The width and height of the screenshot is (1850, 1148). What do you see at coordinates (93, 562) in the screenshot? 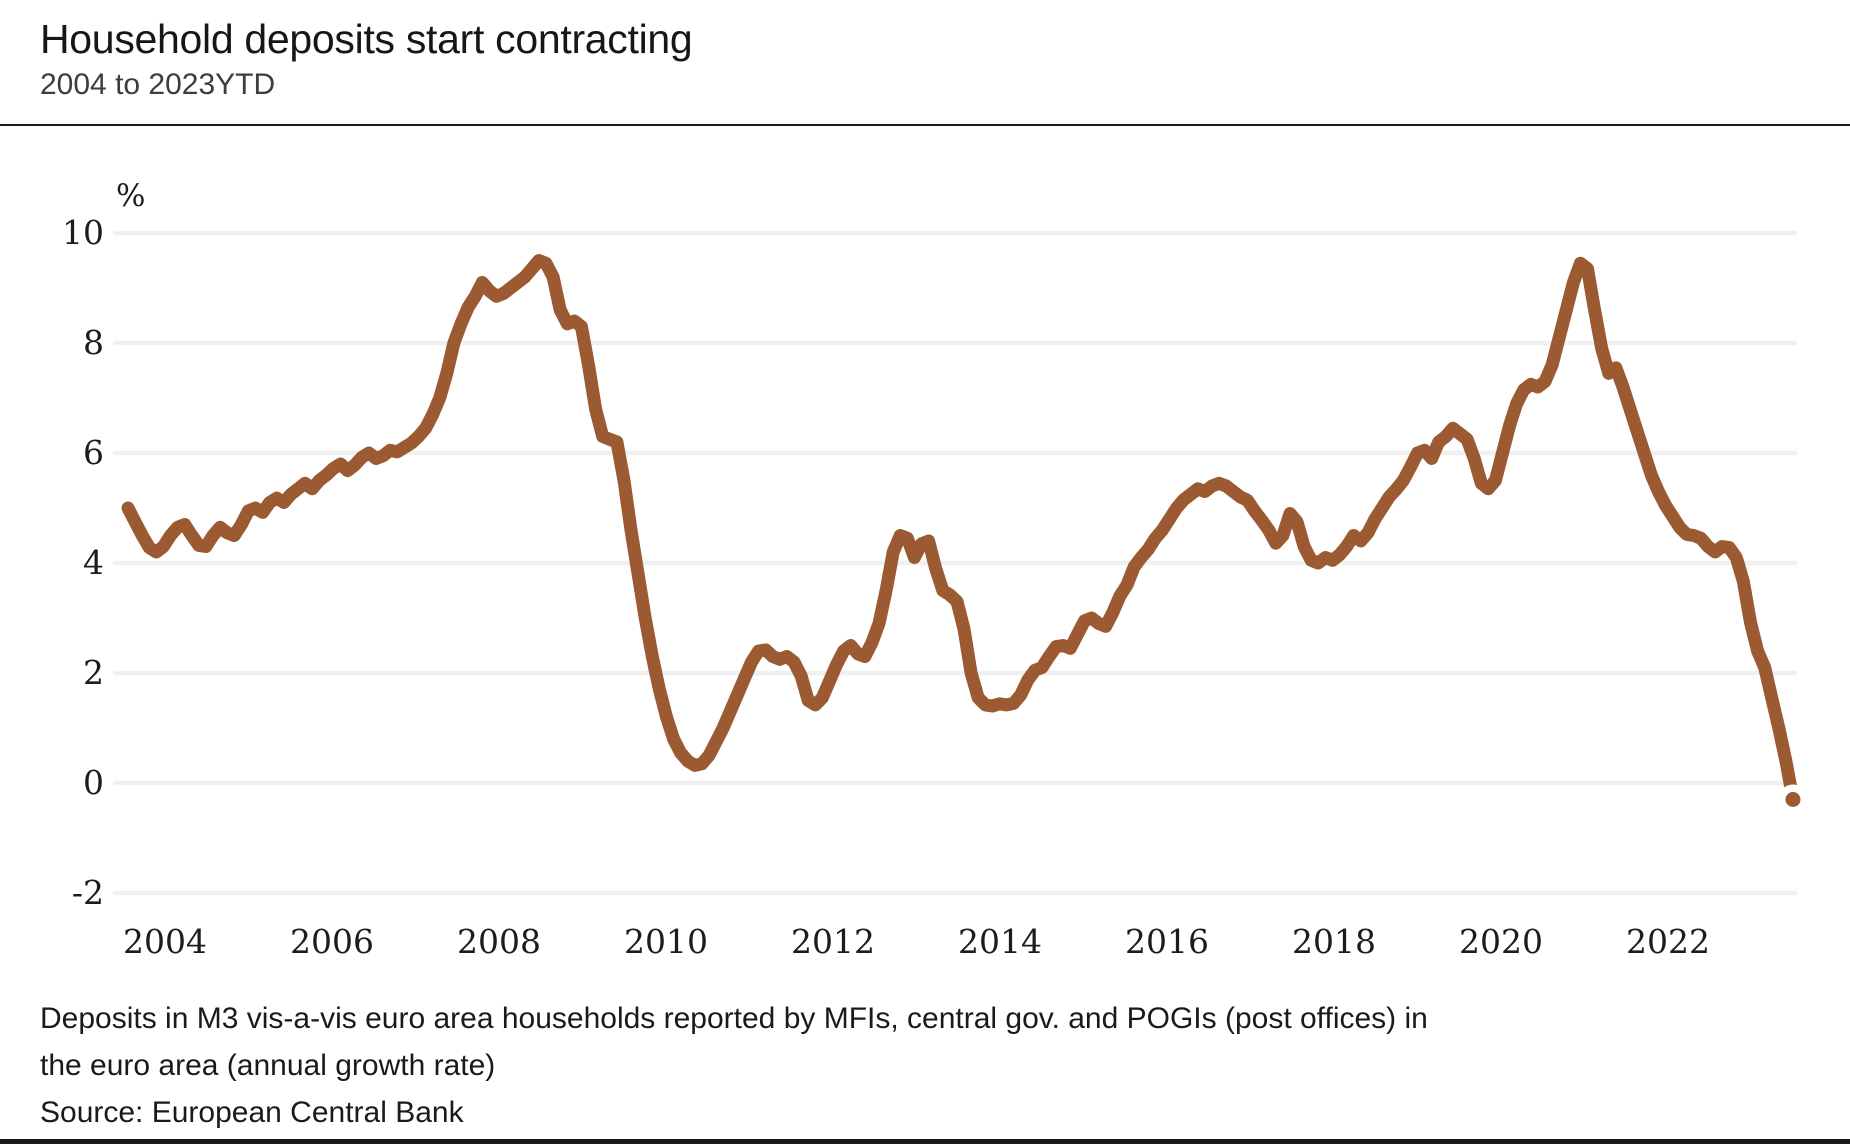
I see `y-tick-label-4: 4` at bounding box center [93, 562].